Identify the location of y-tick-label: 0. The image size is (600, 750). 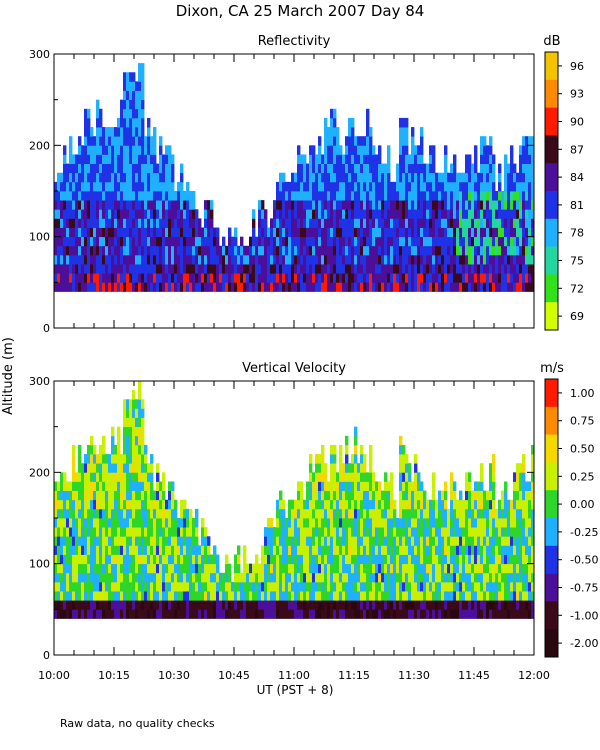
(46, 328).